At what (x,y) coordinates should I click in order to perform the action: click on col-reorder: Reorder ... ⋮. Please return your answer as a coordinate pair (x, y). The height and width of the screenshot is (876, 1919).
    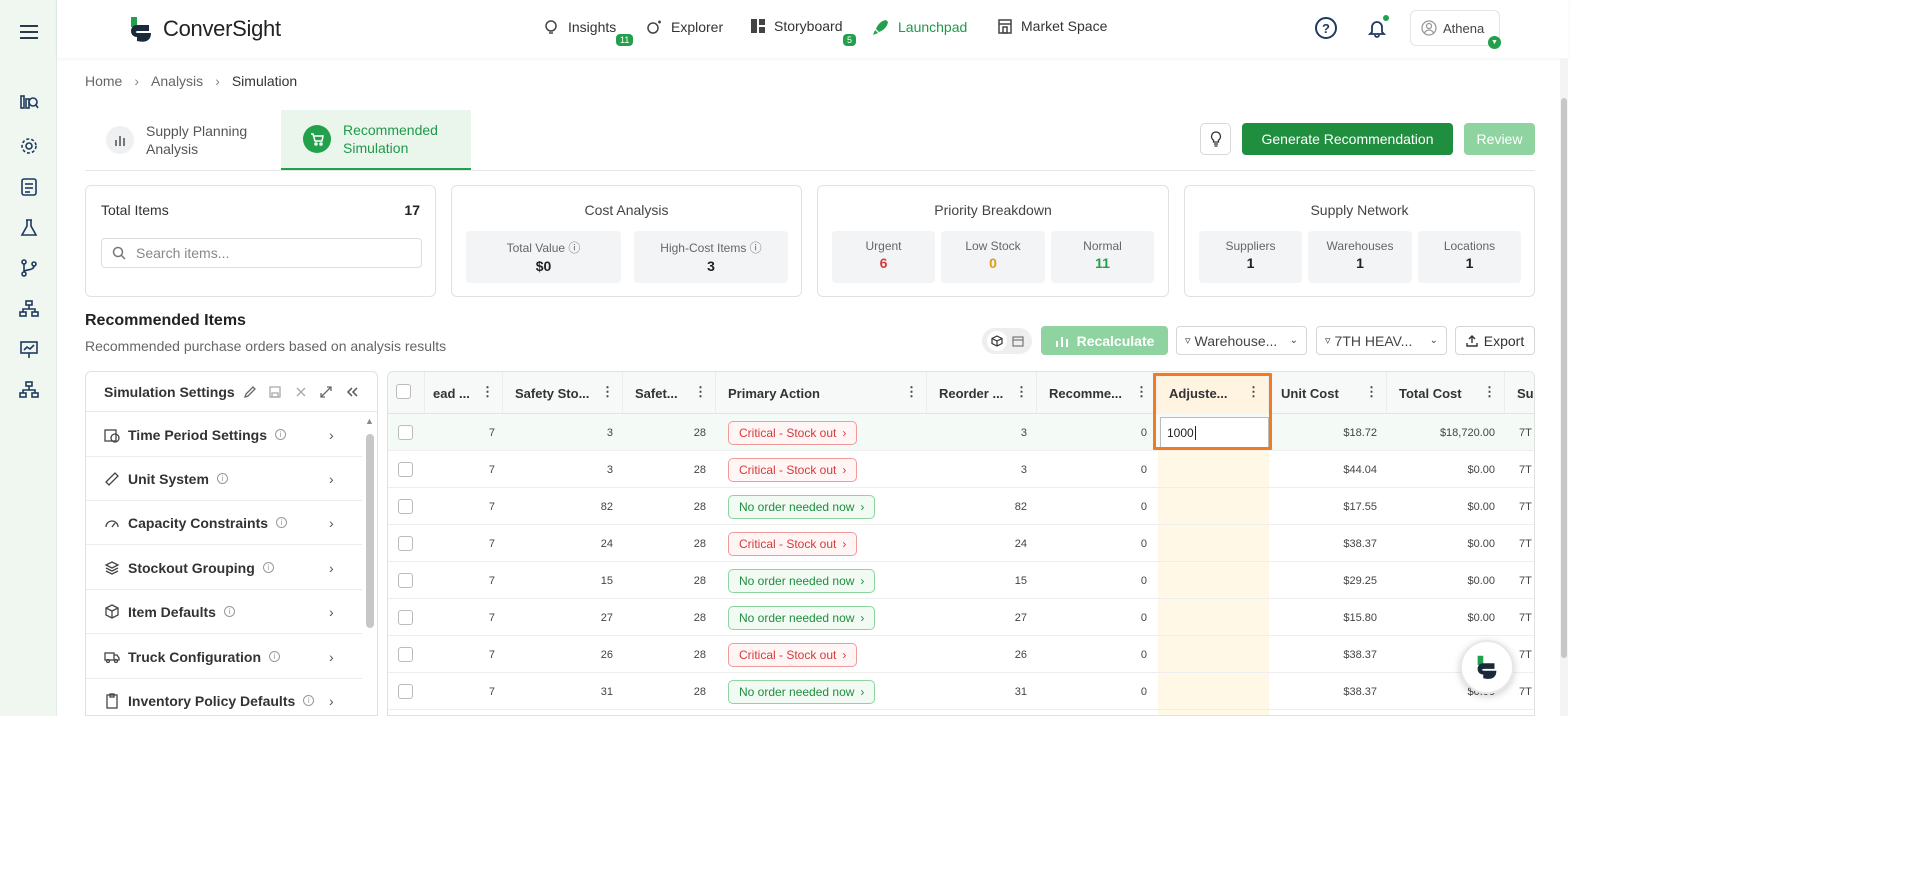
    Looking at the image, I should click on (982, 393).